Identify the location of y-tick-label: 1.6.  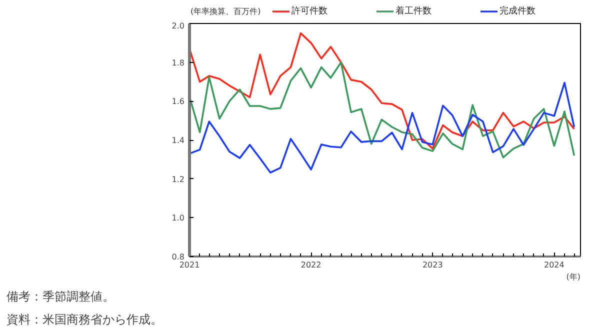
(178, 101).